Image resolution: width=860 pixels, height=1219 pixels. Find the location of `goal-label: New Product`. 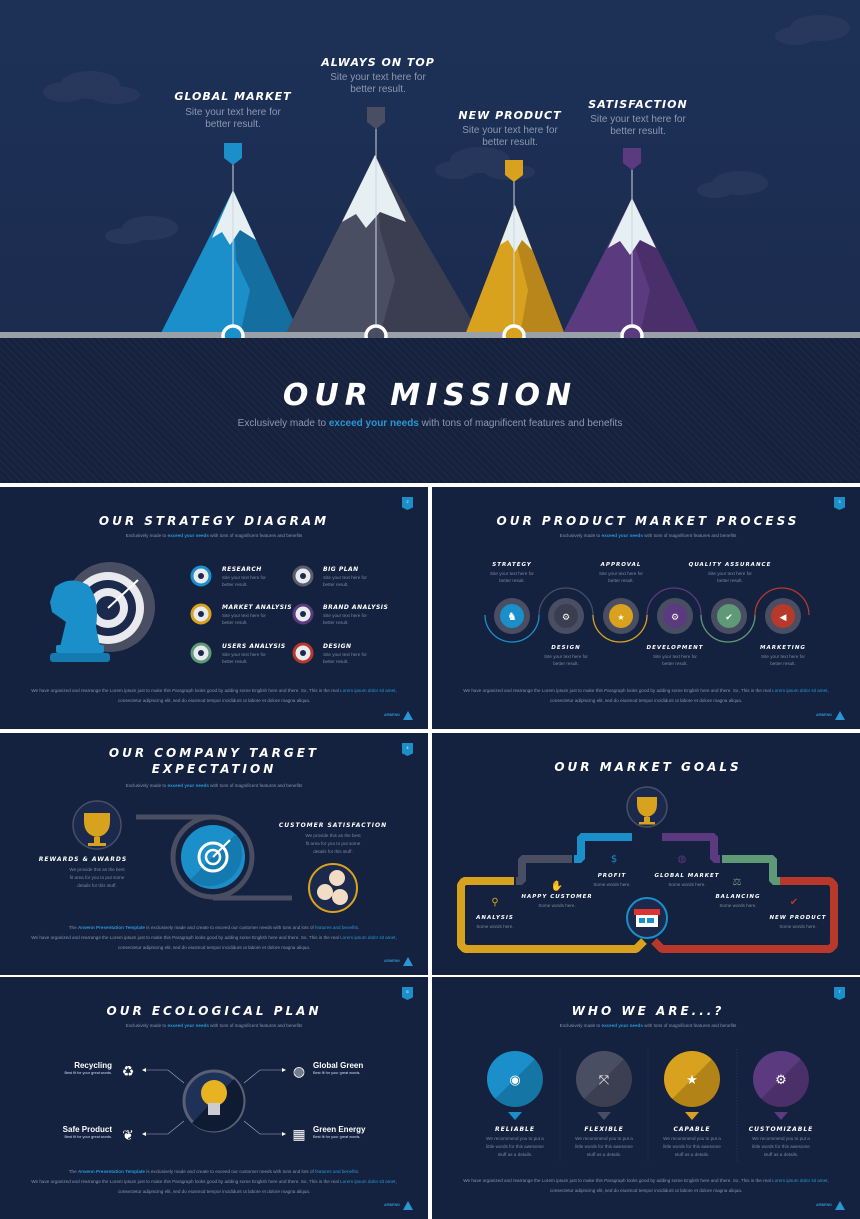

goal-label: New Product is located at coordinates (798, 918).